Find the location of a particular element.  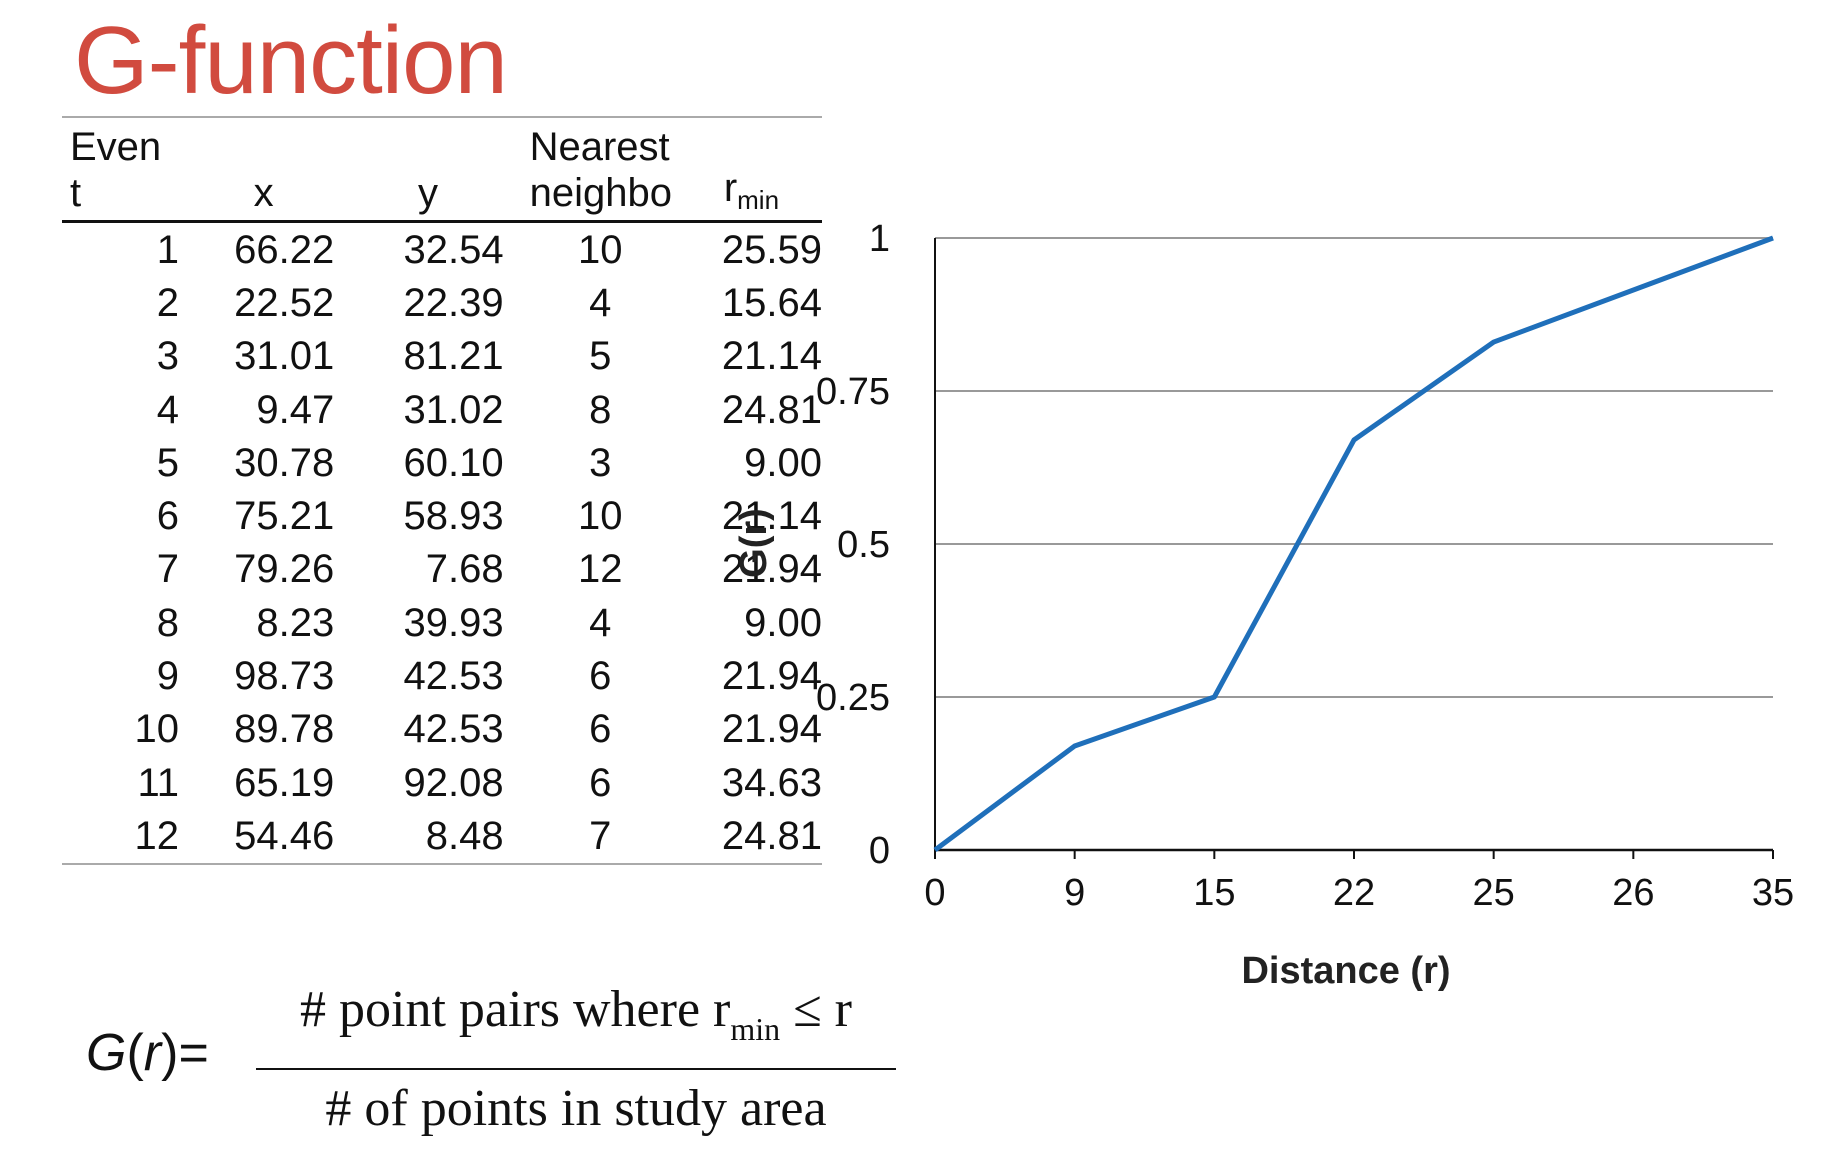

table-row: 10 89.78 42.53 6 21.94 is located at coordinates (442, 729).